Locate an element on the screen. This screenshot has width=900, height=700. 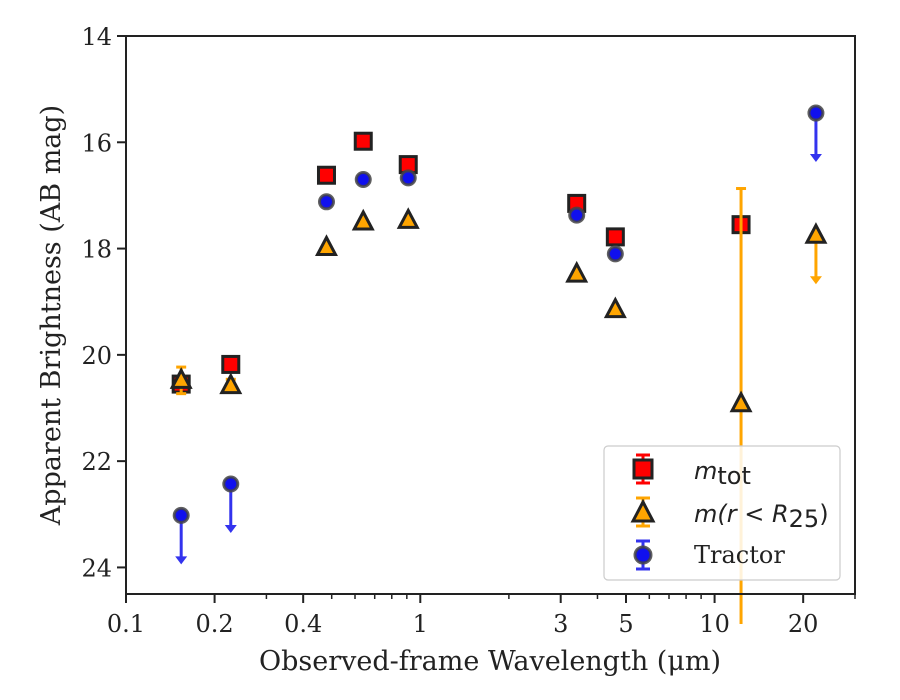
y-axis-label: Apparent Brightness (AB mag) is located at coordinates (51, 315).